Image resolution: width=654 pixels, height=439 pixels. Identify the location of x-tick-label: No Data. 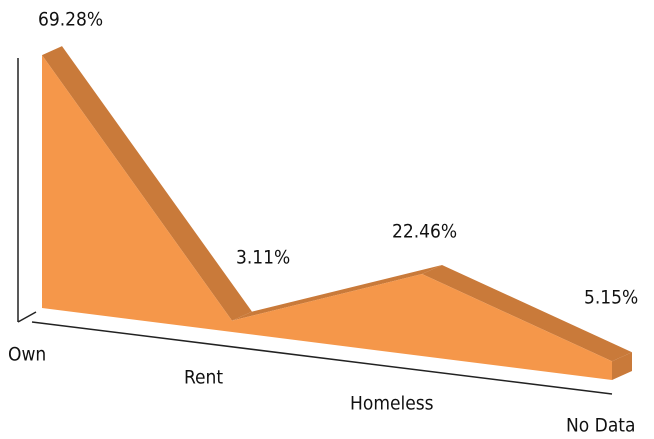
(600, 426).